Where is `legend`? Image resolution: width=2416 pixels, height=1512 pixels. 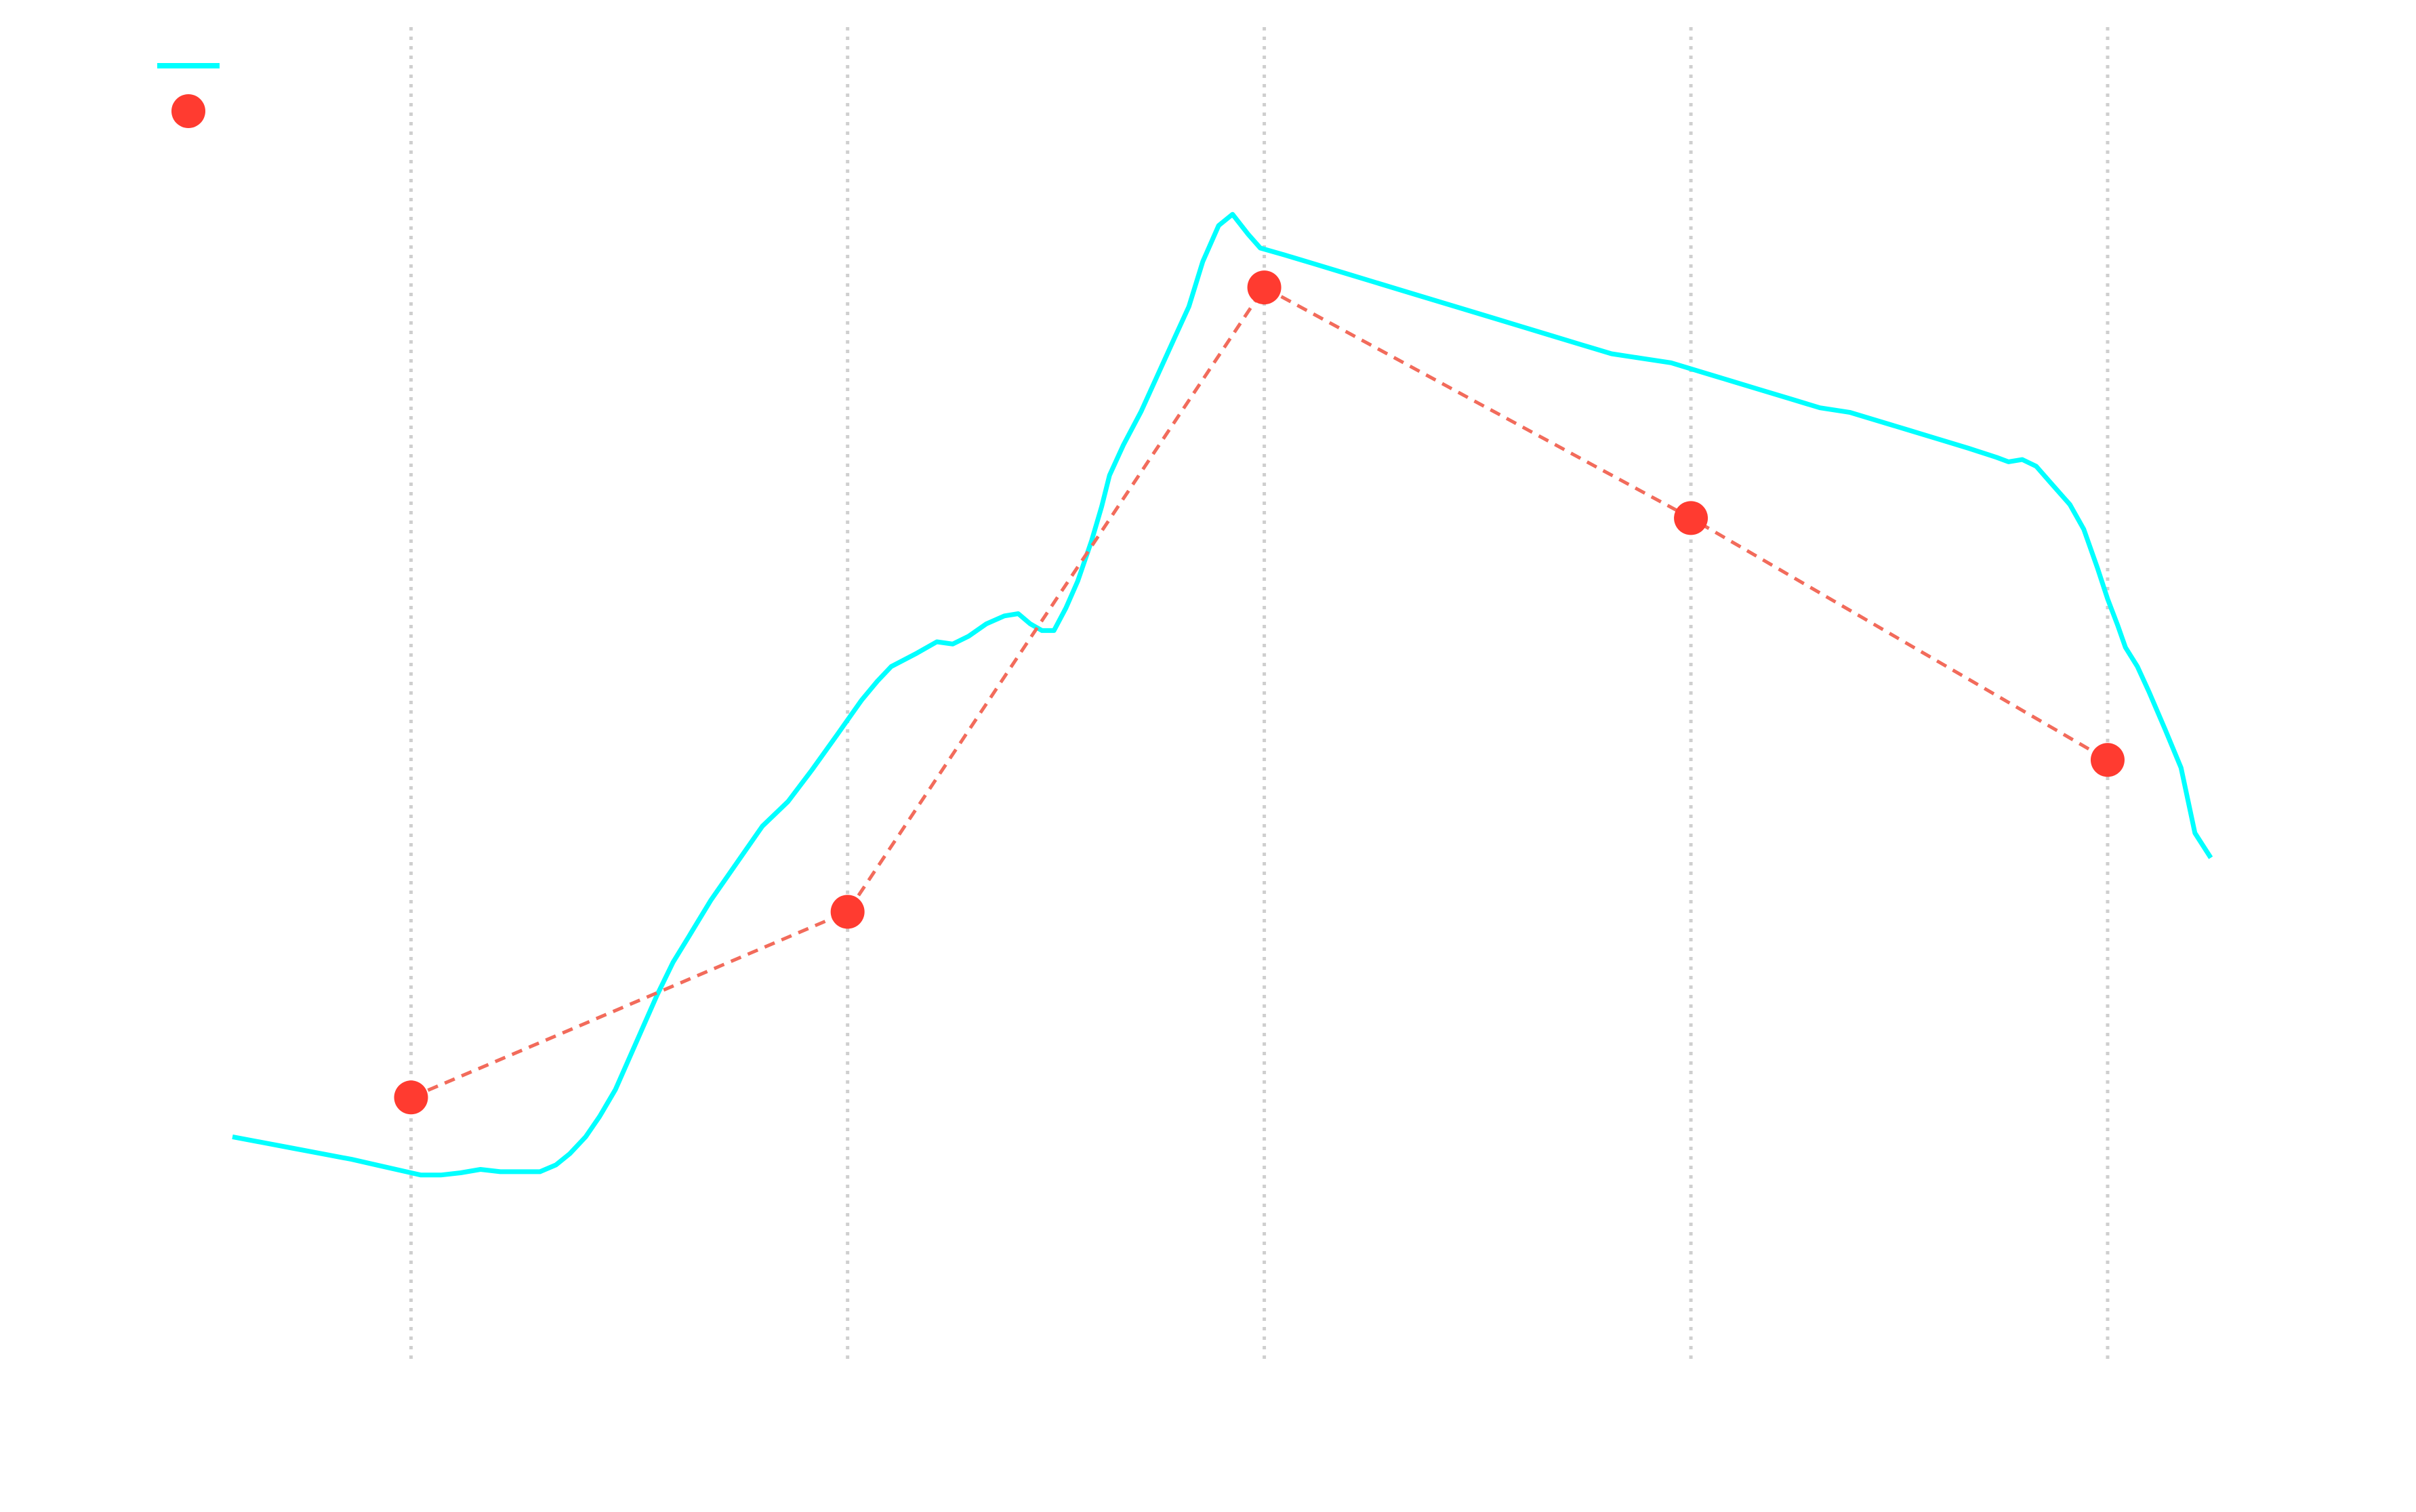
legend is located at coordinates (188, 97).